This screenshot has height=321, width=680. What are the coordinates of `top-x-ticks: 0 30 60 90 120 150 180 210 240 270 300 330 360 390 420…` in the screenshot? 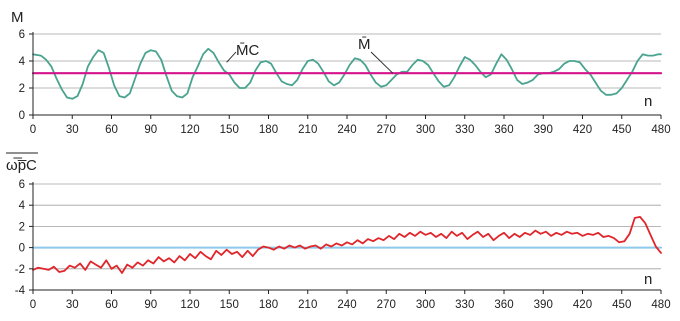 It's located at (350, 125).